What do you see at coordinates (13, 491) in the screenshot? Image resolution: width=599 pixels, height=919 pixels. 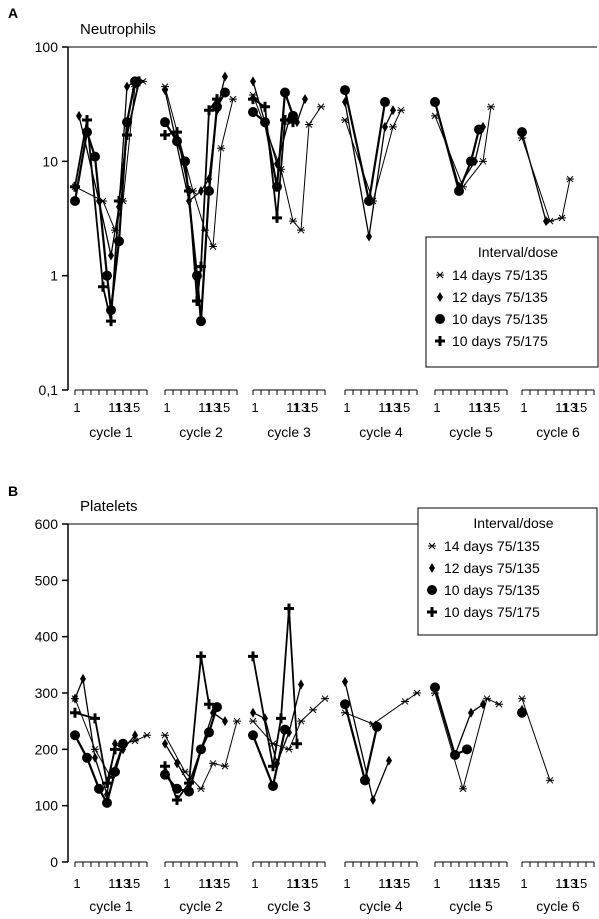 I see `panel-b-letter: B` at bounding box center [13, 491].